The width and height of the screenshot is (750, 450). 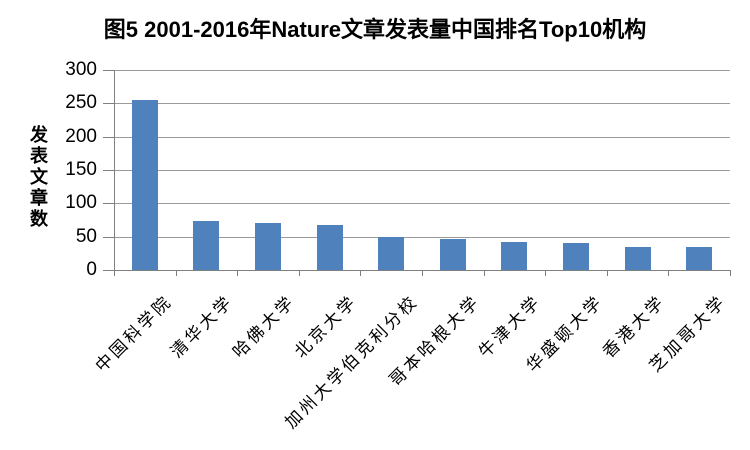 I want to click on y-axis-tick-label: 300, so click(x=81, y=69).